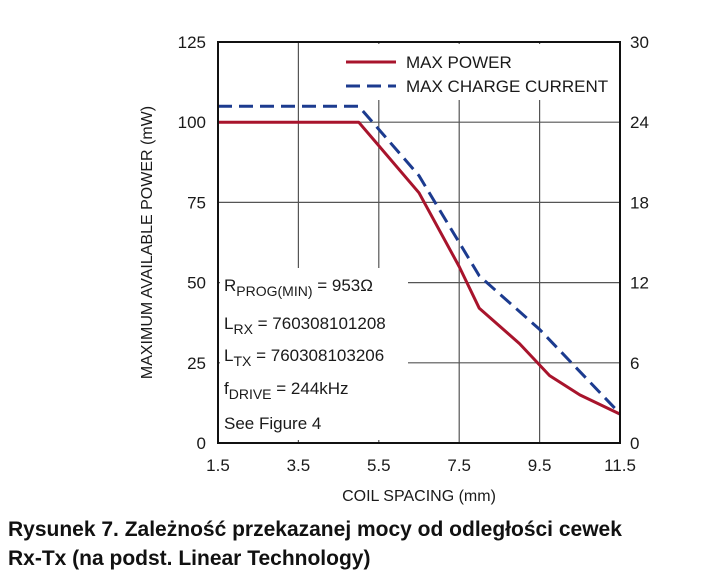  Describe the element at coordinates (196, 202) in the screenshot. I see `y-tick-label-left: 75` at that location.